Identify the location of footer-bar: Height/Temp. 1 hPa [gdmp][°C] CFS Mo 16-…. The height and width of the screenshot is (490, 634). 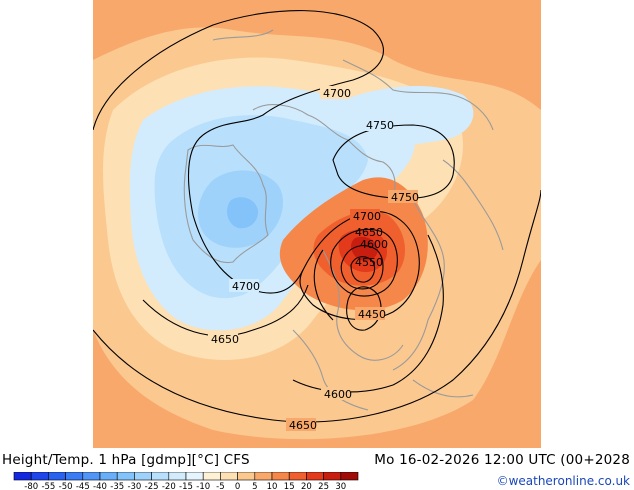
(317, 469).